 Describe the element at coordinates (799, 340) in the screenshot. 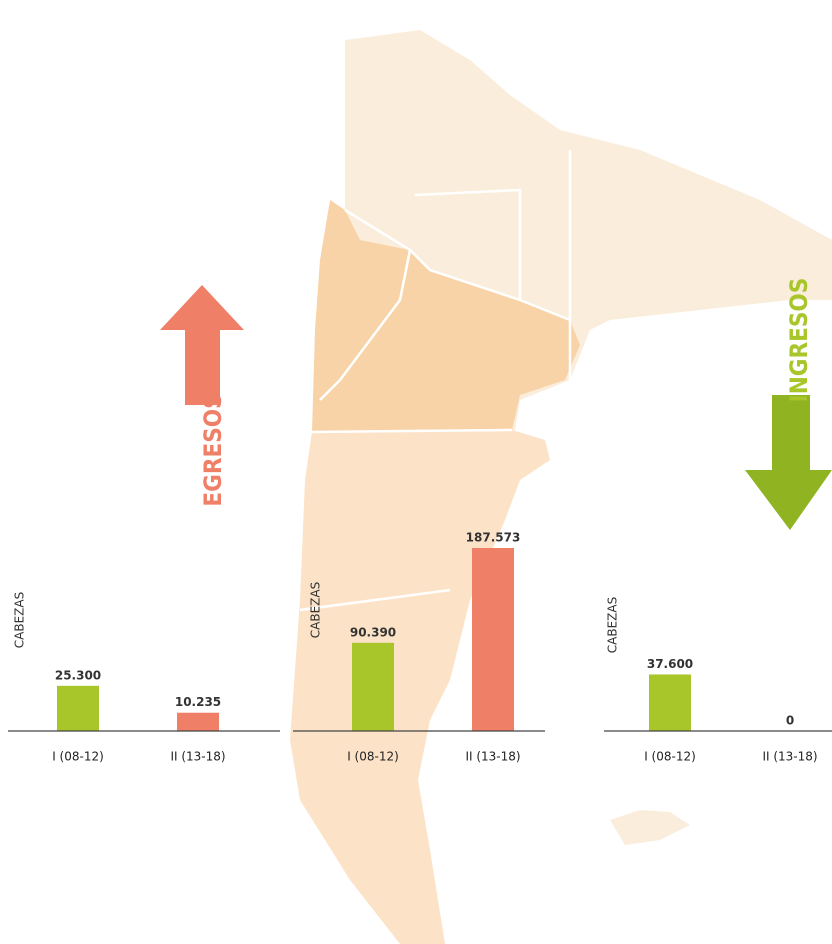

I see `ingresos-label: INGRESOS` at that location.